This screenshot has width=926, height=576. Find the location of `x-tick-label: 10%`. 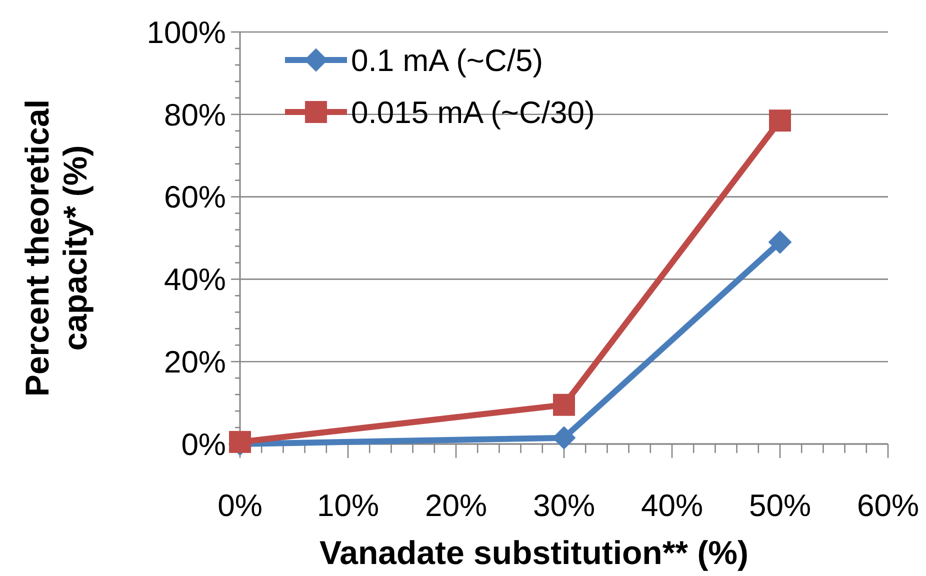

x-tick-label: 10% is located at coordinates (348, 505).